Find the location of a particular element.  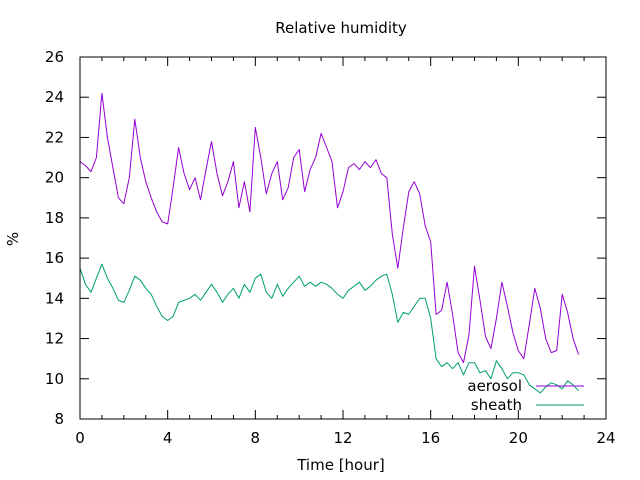

y-tick-label: 16 is located at coordinates (54, 258).